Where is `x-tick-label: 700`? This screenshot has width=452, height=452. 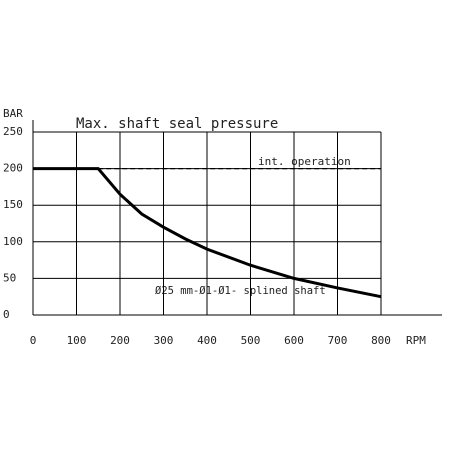 x-tick-label: 700 is located at coordinates (338, 340).